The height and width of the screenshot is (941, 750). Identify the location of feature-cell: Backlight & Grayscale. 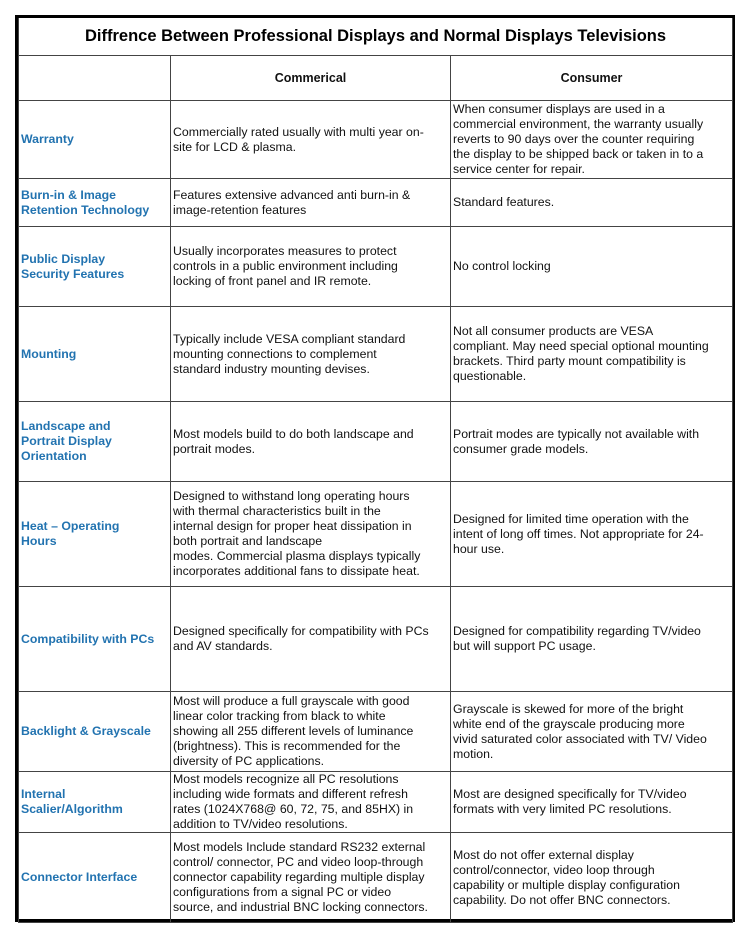
(94, 731).